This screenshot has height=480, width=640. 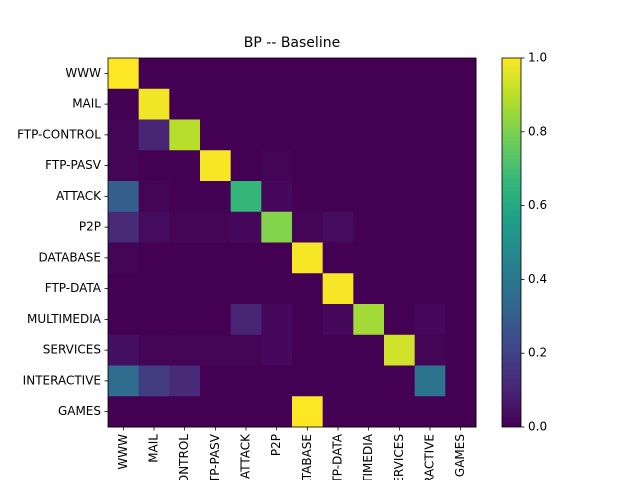 I want to click on y-tick-label: WWW, so click(x=83, y=73).